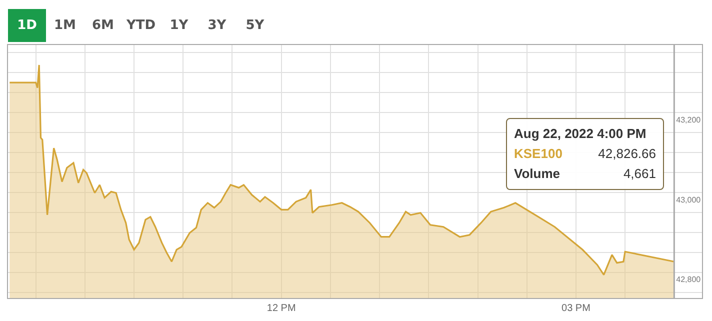 The image size is (712, 321). I want to click on text: 1M, so click(65, 26).